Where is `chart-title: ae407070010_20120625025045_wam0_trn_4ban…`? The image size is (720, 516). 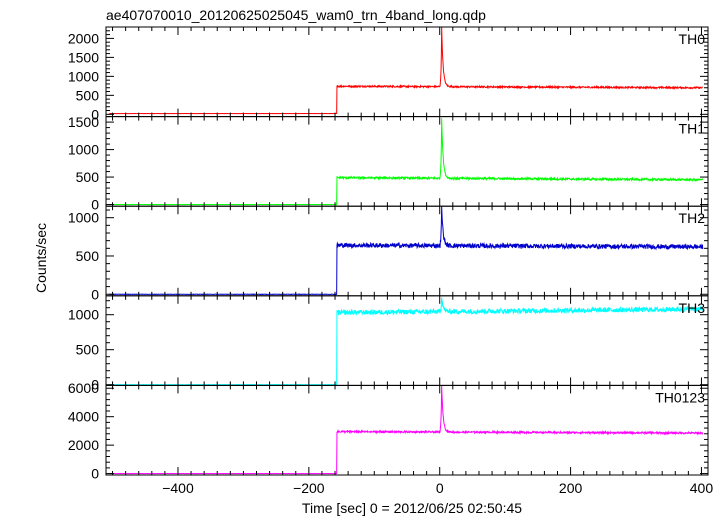 chart-title: ae407070010_20120625025045_wam0_trn_4ban… is located at coordinates (296, 15).